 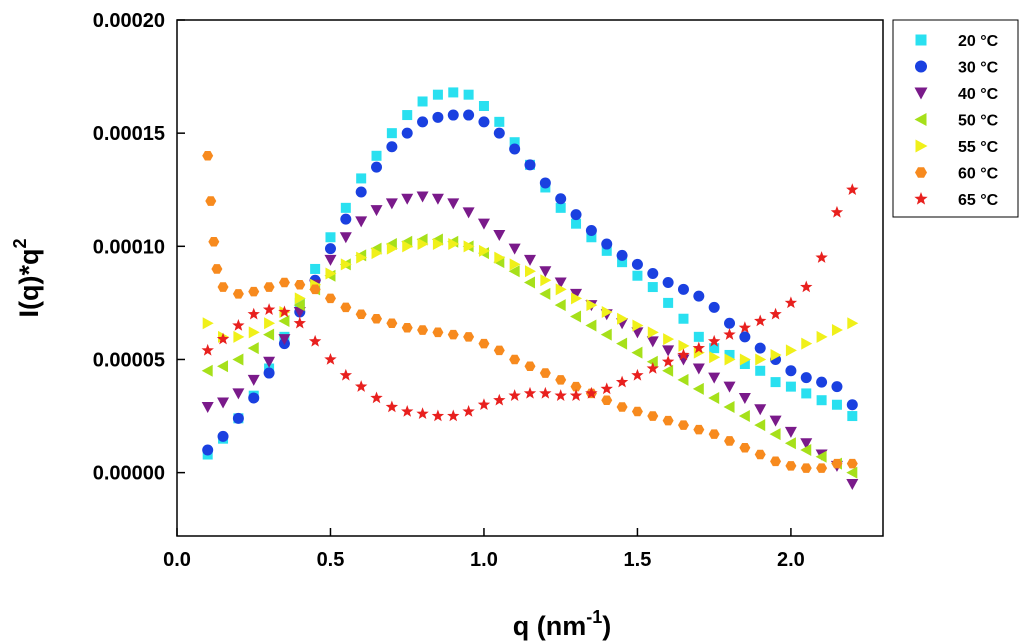 What do you see at coordinates (978, 68) in the screenshot?
I see `legend-label: 30 °C` at bounding box center [978, 68].